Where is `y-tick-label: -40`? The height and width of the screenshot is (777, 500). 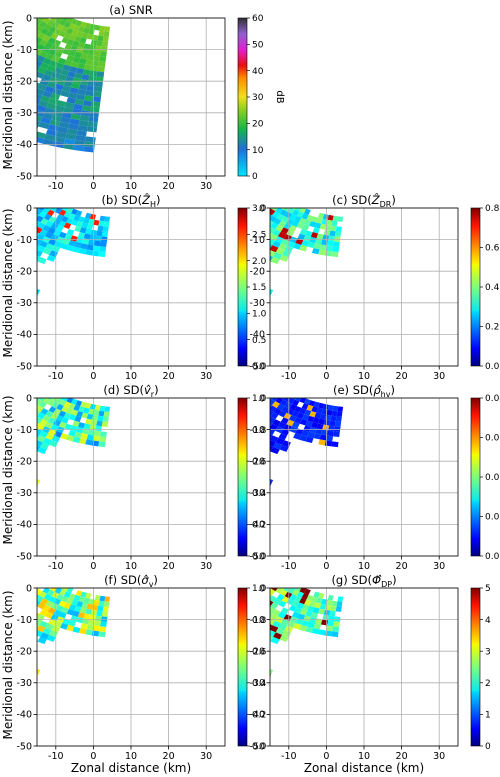
y-tick-label: -40 is located at coordinates (24, 335).